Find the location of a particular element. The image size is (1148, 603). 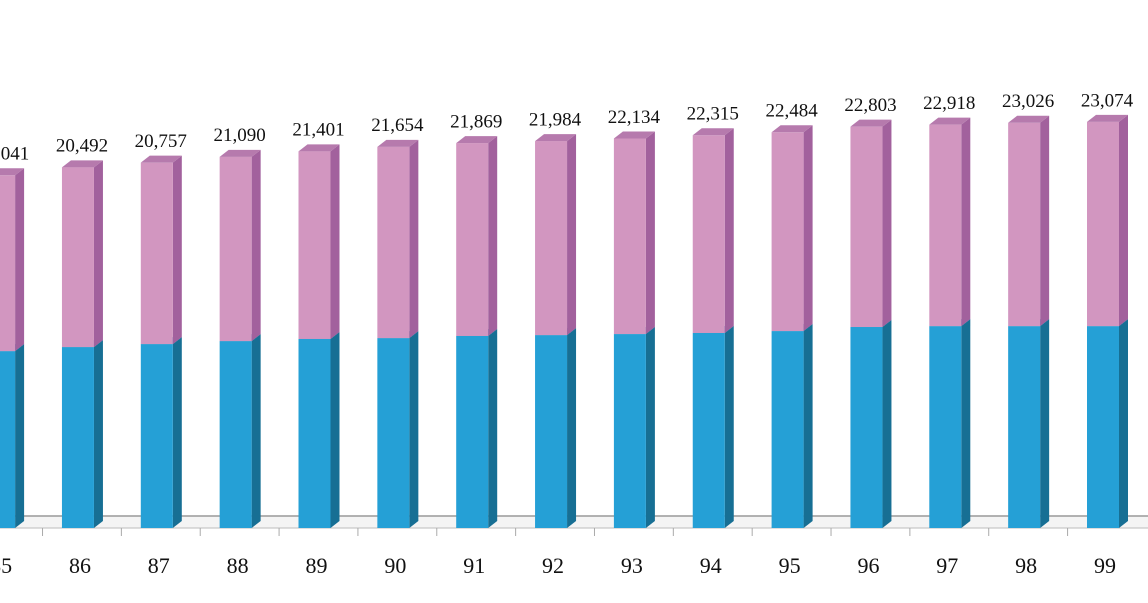

x-tick-label: 88 is located at coordinates (238, 565).